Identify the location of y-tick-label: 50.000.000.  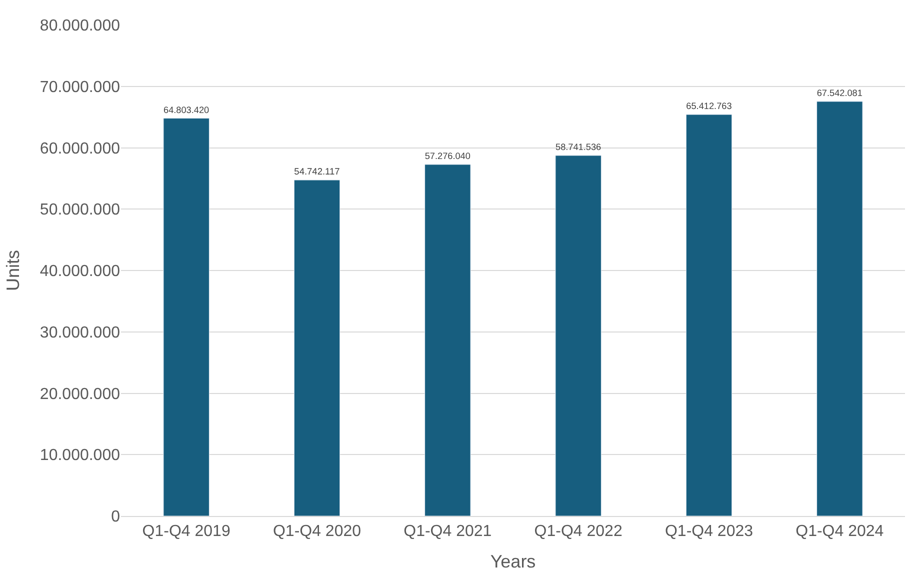
(80, 210).